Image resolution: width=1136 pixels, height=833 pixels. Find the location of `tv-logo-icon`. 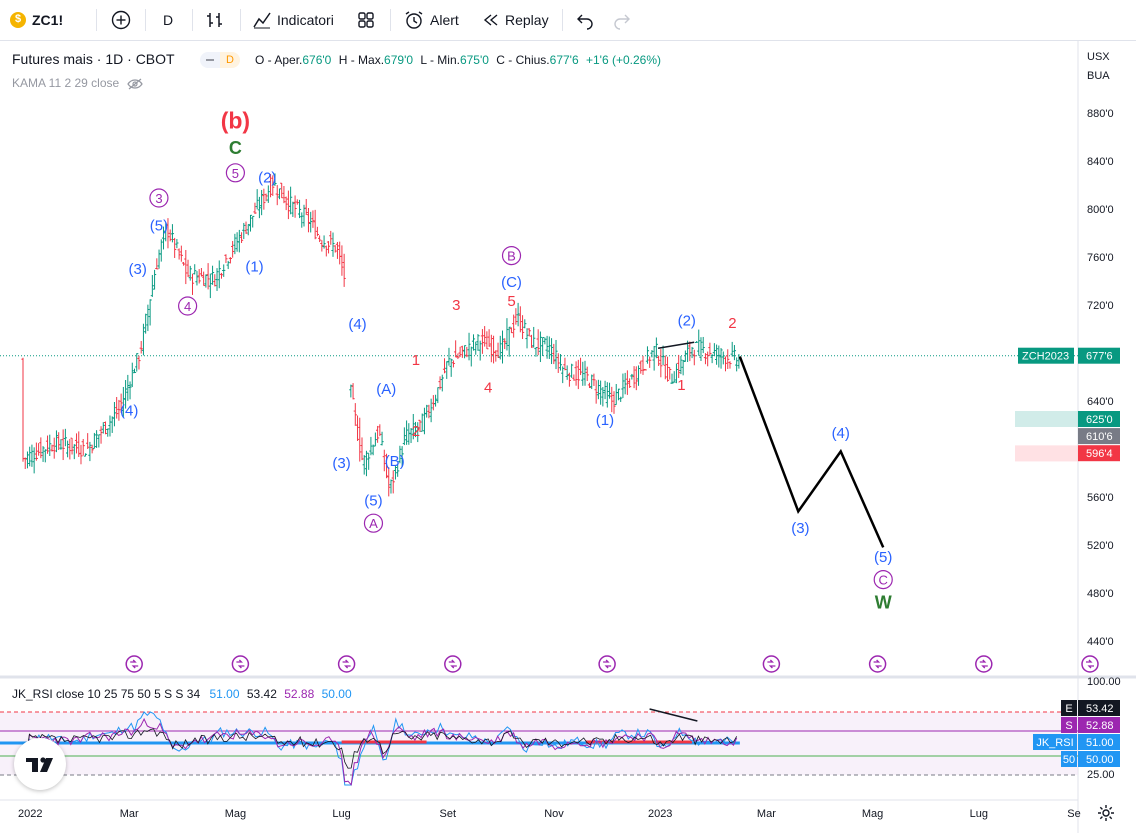

tv-logo-icon is located at coordinates (39, 764).